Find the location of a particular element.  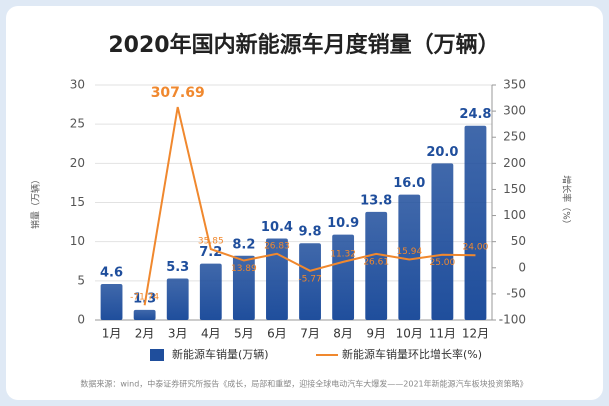

line-value-label: 25.00 is located at coordinates (442, 263).